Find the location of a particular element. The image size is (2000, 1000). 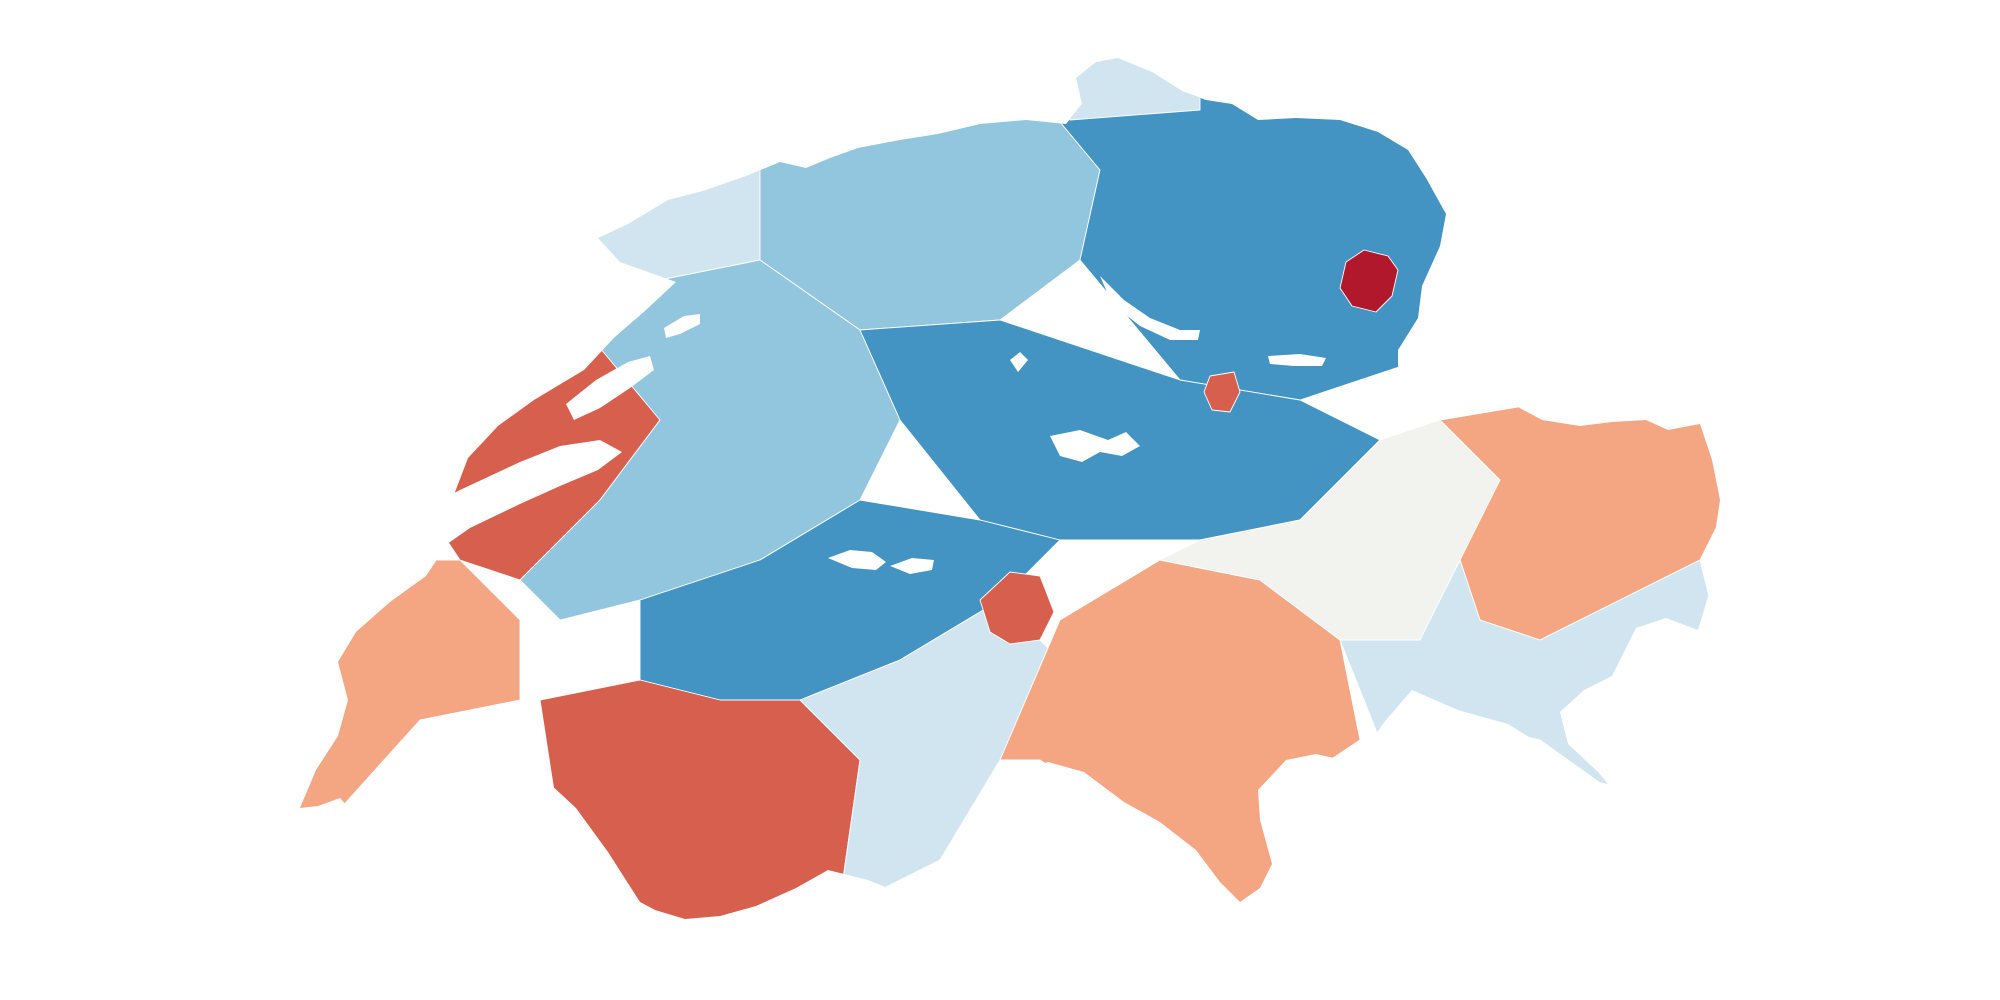

lake-neuchatel is located at coordinates (610, 388).